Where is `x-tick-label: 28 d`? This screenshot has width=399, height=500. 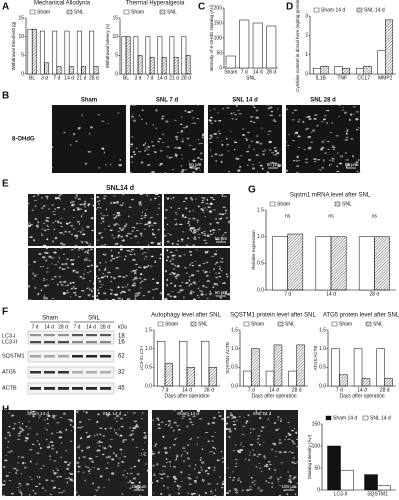 x-tick-label: 28 d is located at coordinates (271, 72).